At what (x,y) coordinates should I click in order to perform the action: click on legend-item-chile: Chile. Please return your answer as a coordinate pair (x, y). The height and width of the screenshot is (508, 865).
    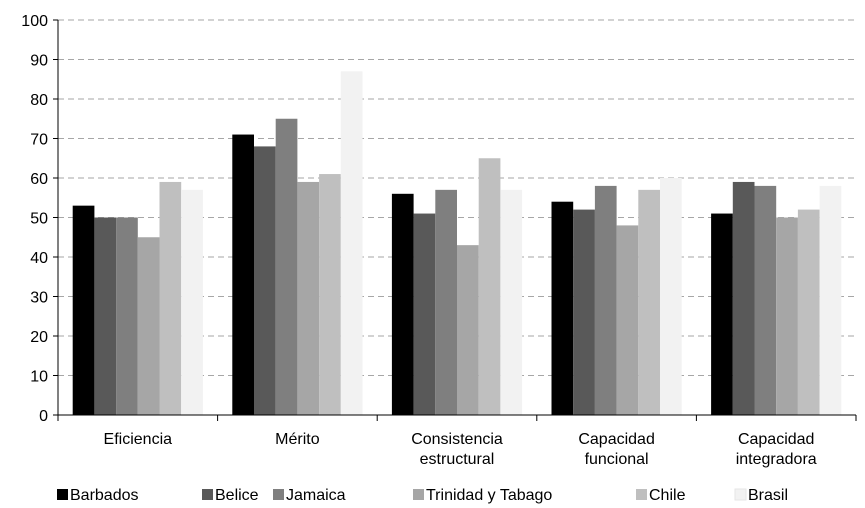
    Looking at the image, I should click on (661, 495).